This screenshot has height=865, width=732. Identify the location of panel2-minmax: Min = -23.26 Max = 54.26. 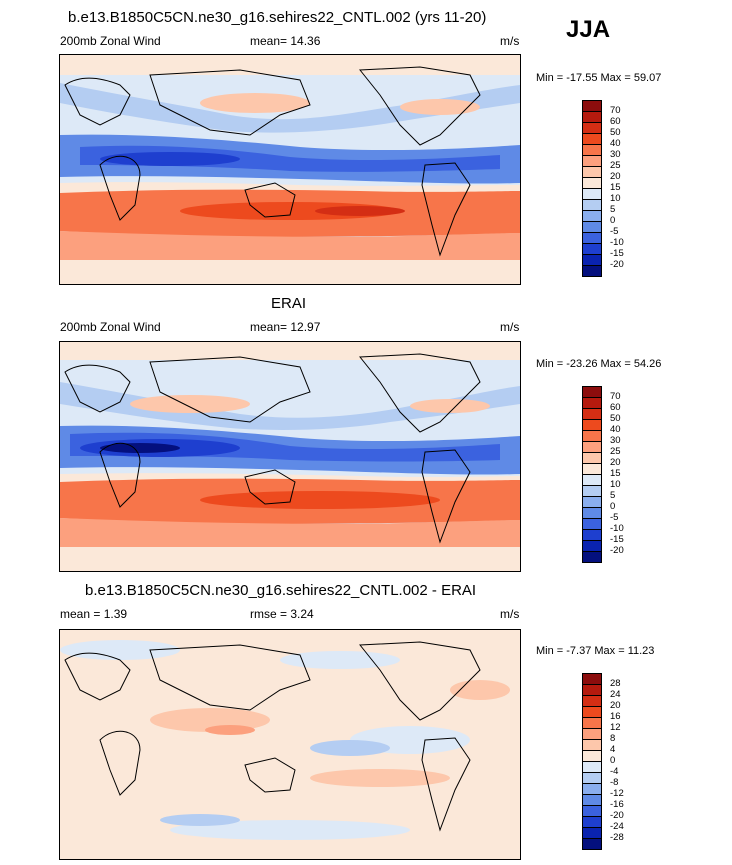
(599, 364).